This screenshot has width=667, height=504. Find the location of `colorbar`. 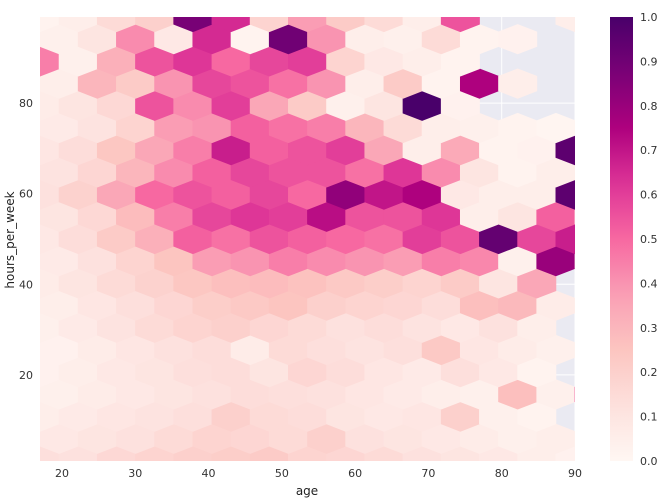

colorbar is located at coordinates (621, 239).